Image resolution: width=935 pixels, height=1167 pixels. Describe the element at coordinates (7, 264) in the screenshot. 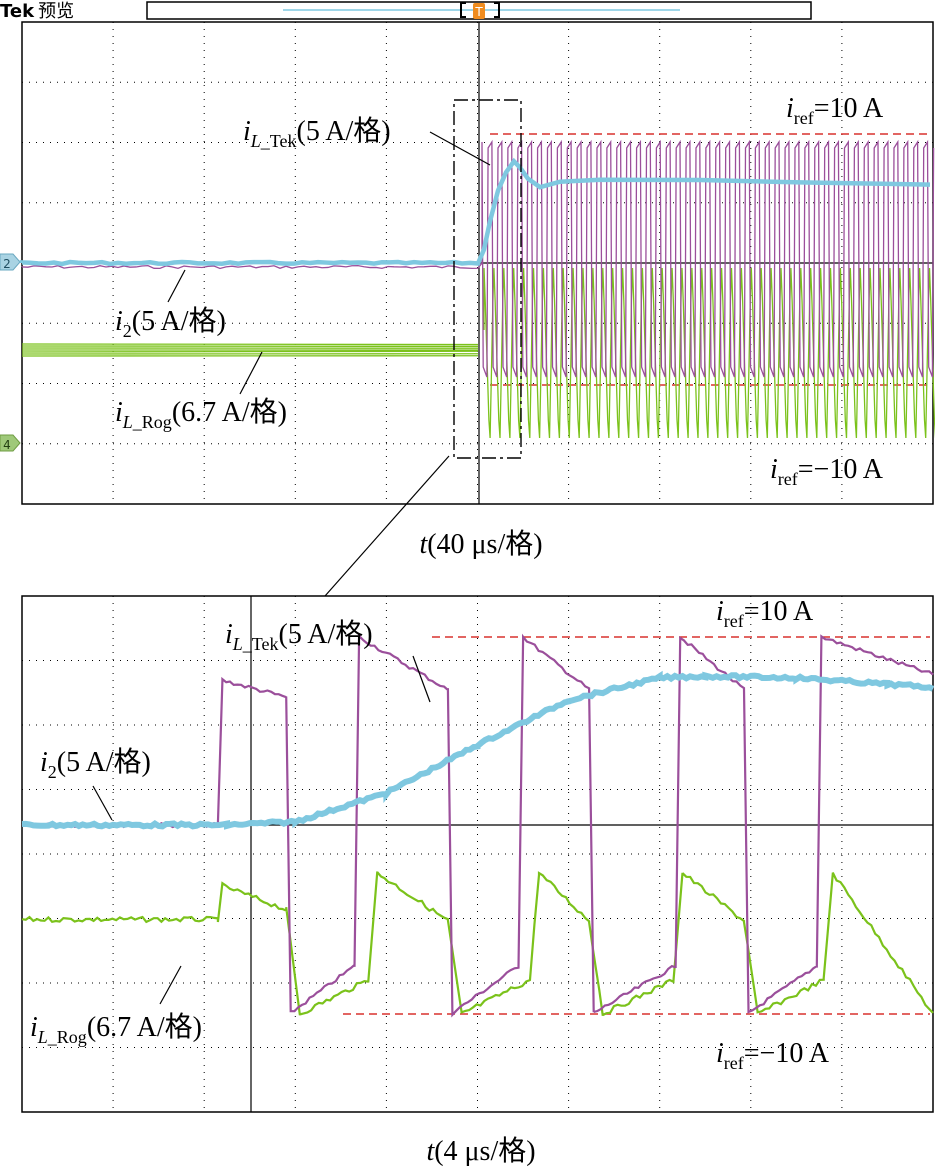

I see `svg-text: 2` at that location.